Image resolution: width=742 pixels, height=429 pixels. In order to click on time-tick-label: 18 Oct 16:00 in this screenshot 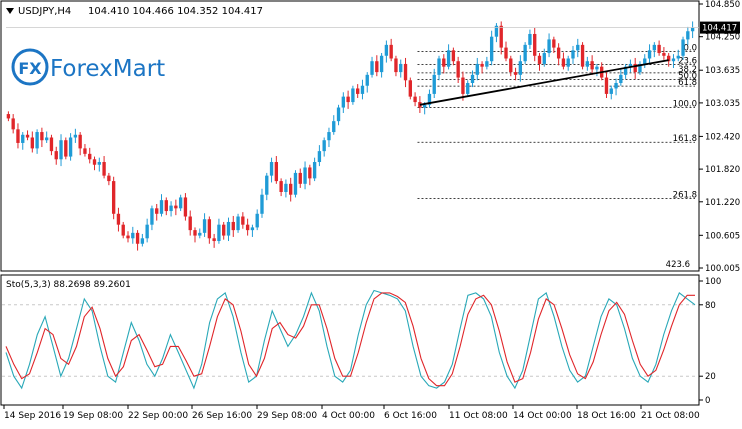, I will do `click(606, 416)`.